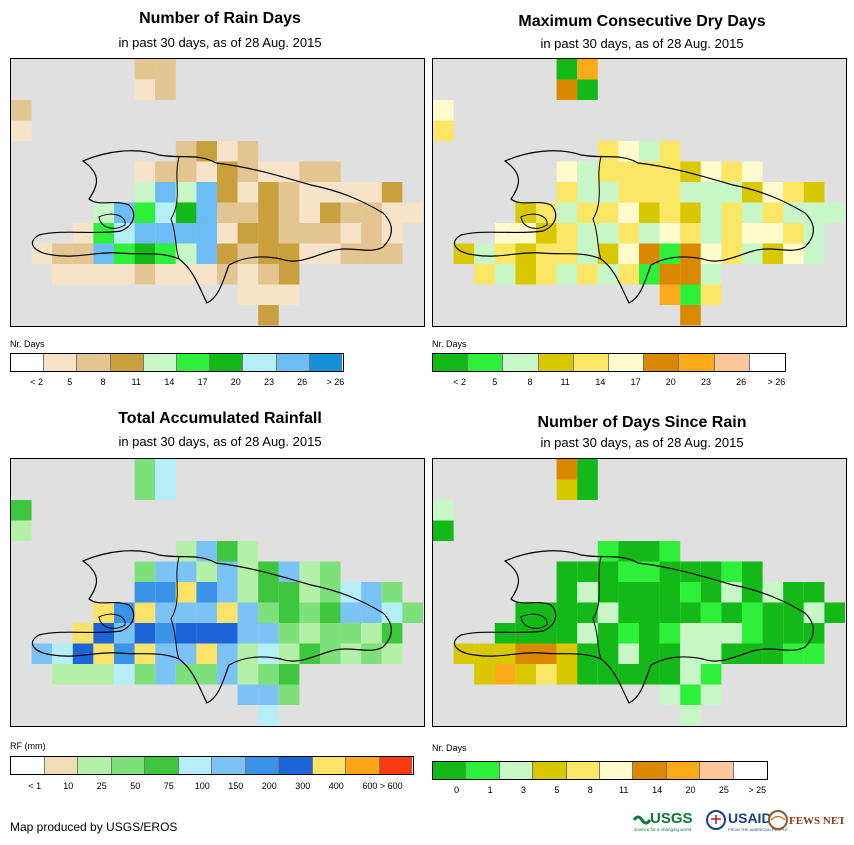 The height and width of the screenshot is (845, 854). What do you see at coordinates (816, 821) in the screenshot?
I see `fews-wordmark: FEWS NET` at bounding box center [816, 821].